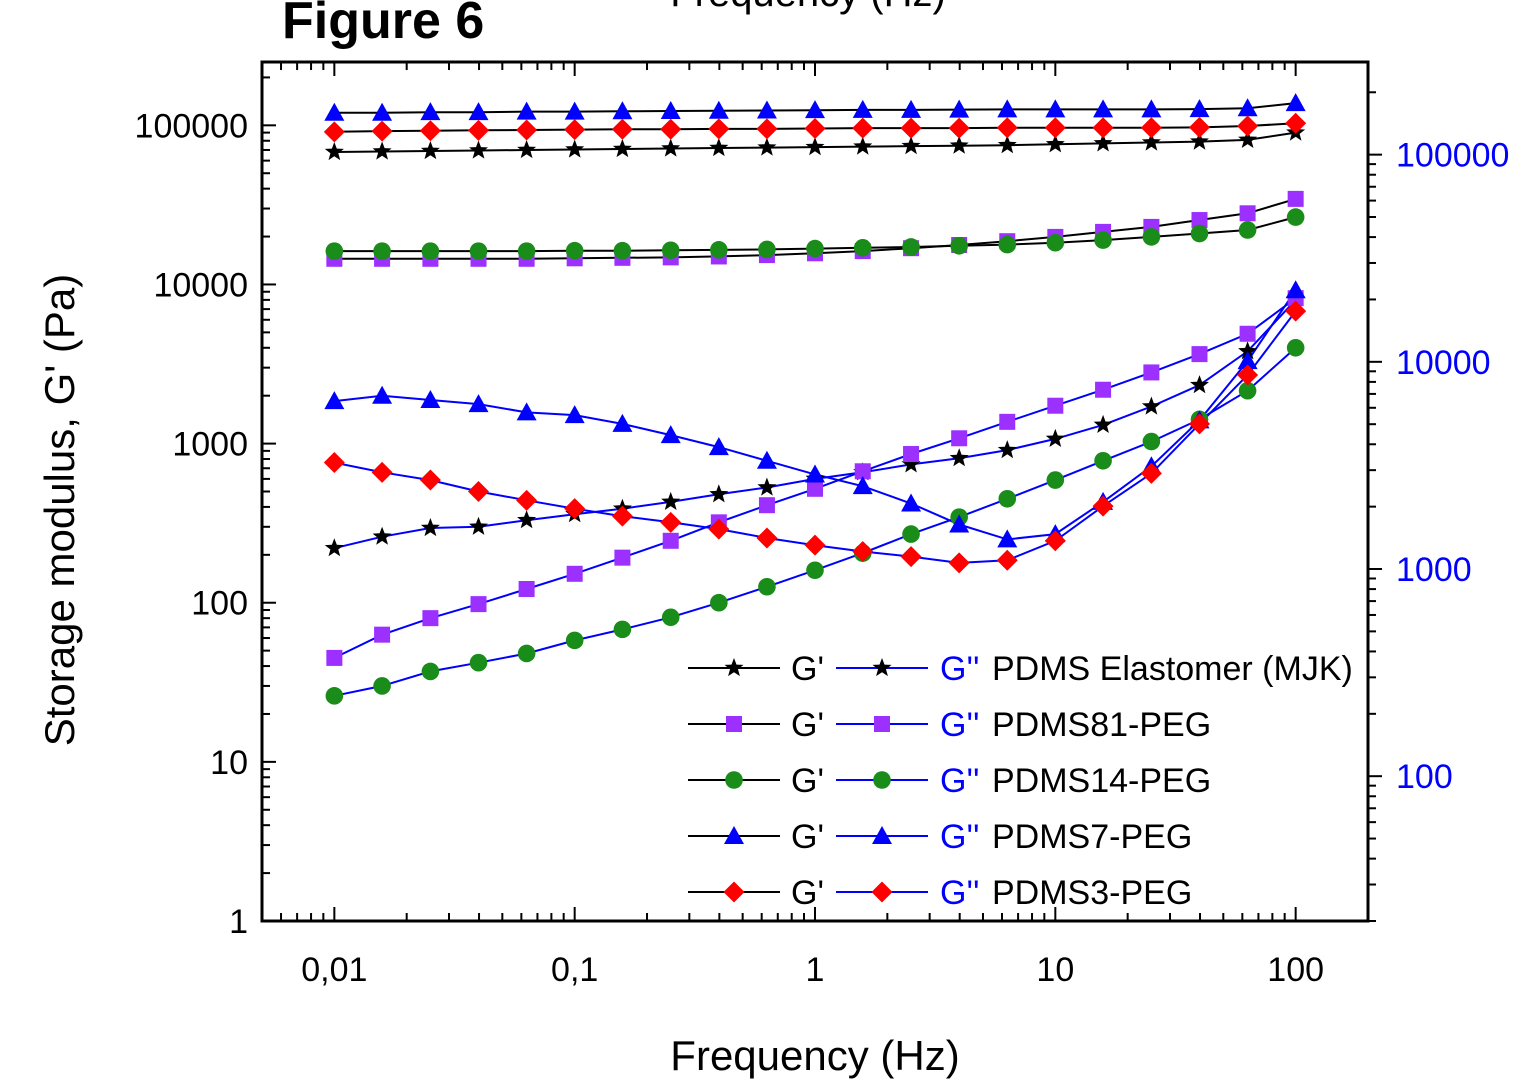 This screenshot has height=1079, width=1521. I want to click on legend-sample-label: PDMS Elastomer (MJK), so click(1172, 669).